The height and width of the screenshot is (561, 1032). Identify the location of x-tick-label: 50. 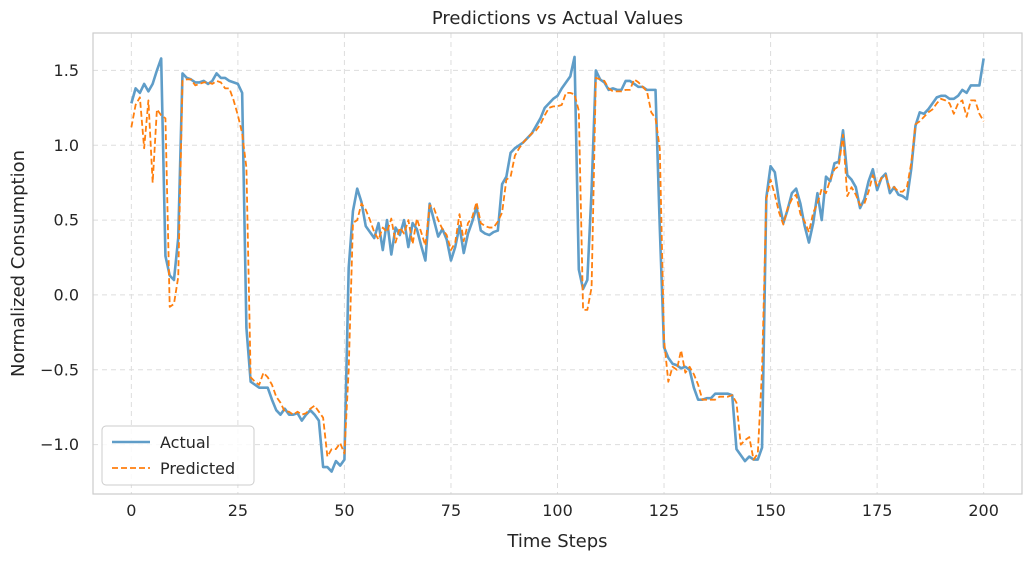
(344, 510).